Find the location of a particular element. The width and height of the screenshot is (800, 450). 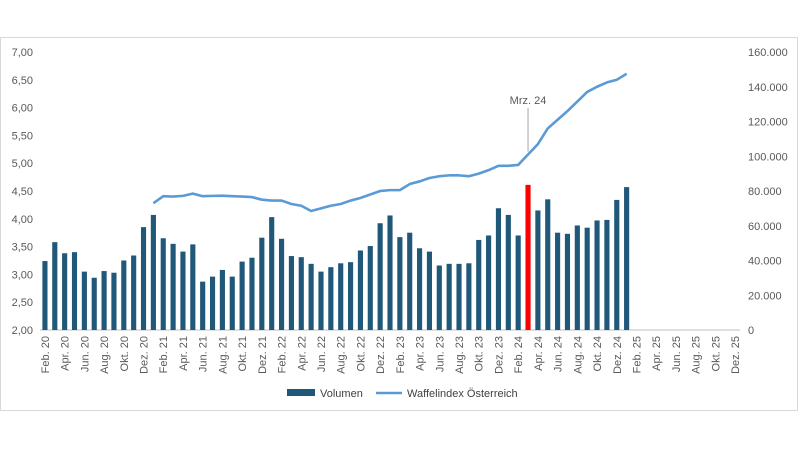

right-tick-label: 40.000 is located at coordinates (765, 262).